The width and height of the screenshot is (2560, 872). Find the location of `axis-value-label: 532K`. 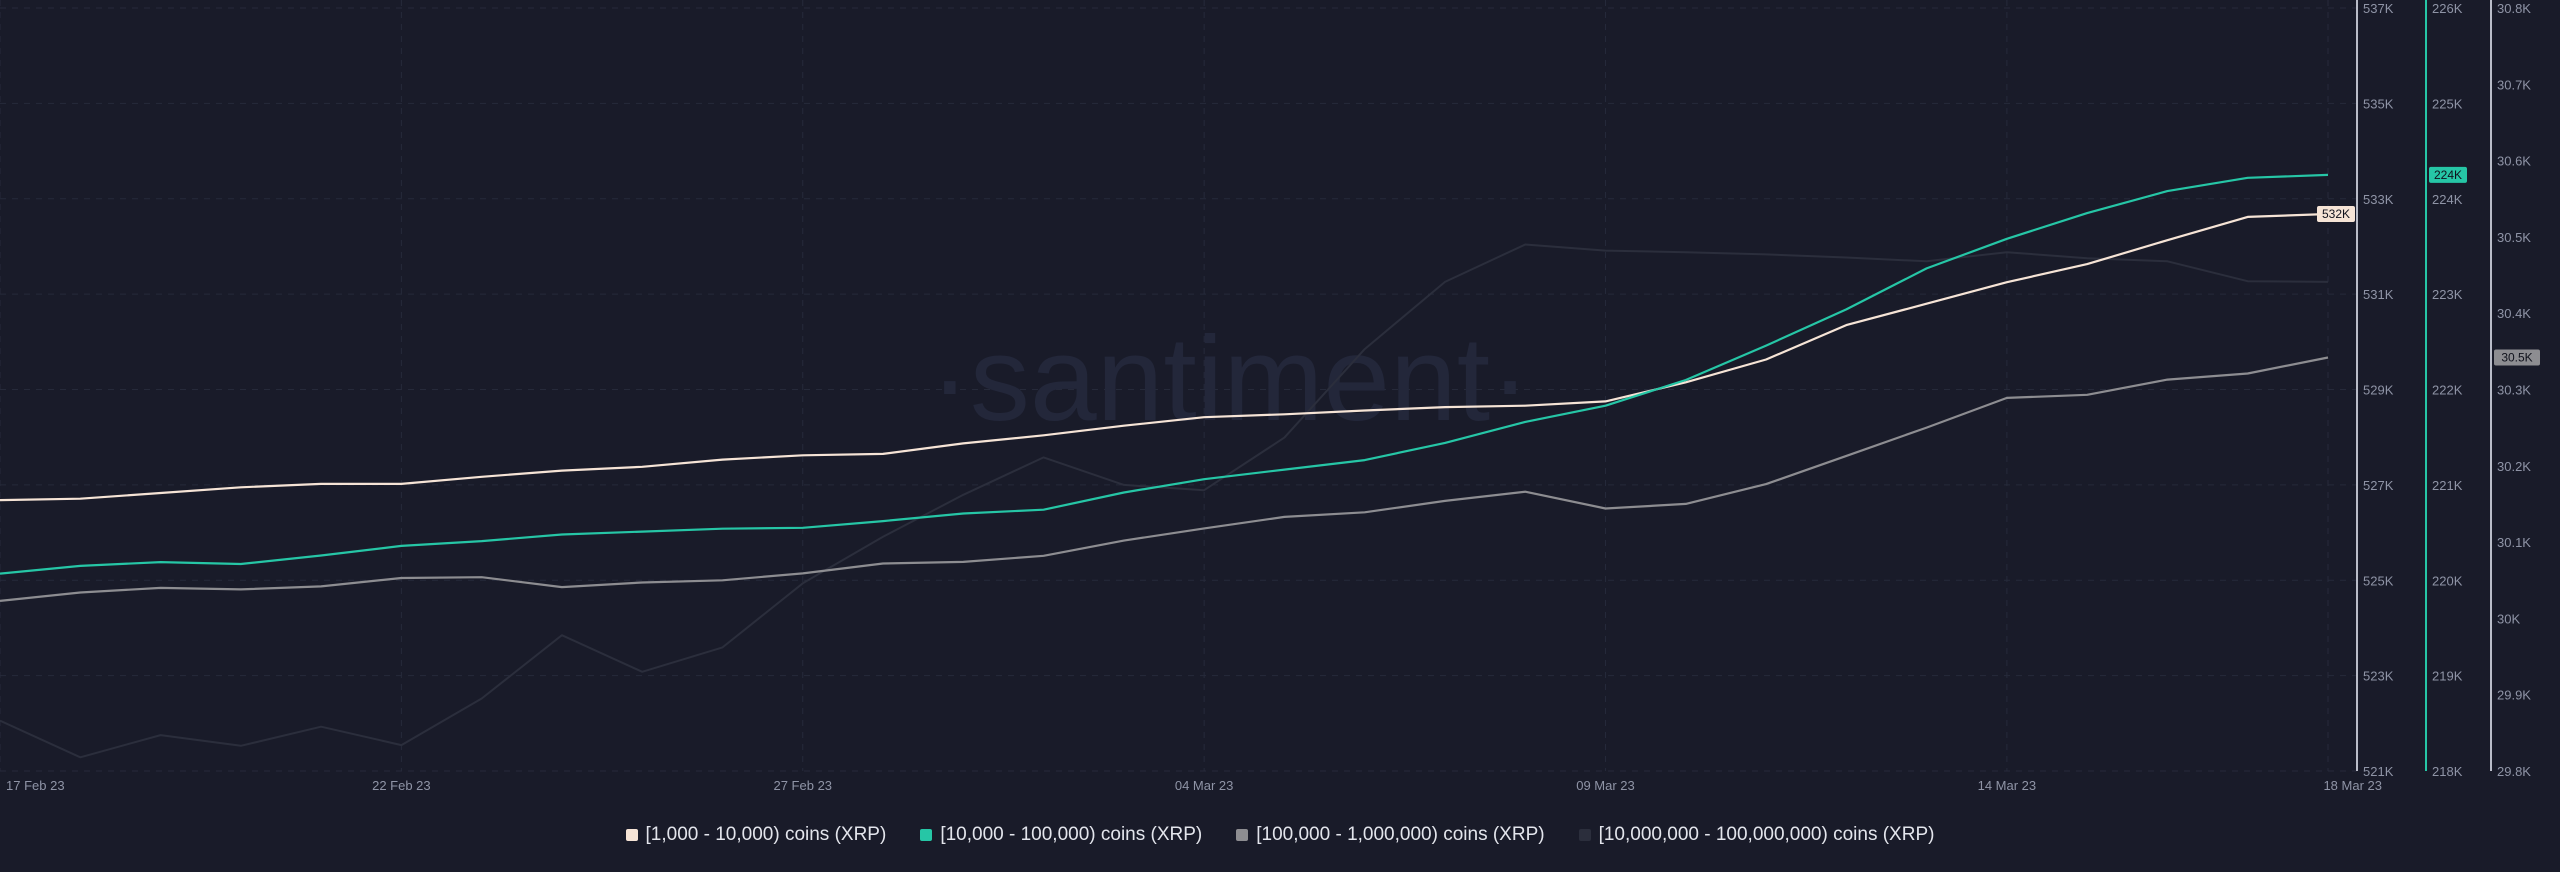

axis-value-label: 532K is located at coordinates (2336, 214).